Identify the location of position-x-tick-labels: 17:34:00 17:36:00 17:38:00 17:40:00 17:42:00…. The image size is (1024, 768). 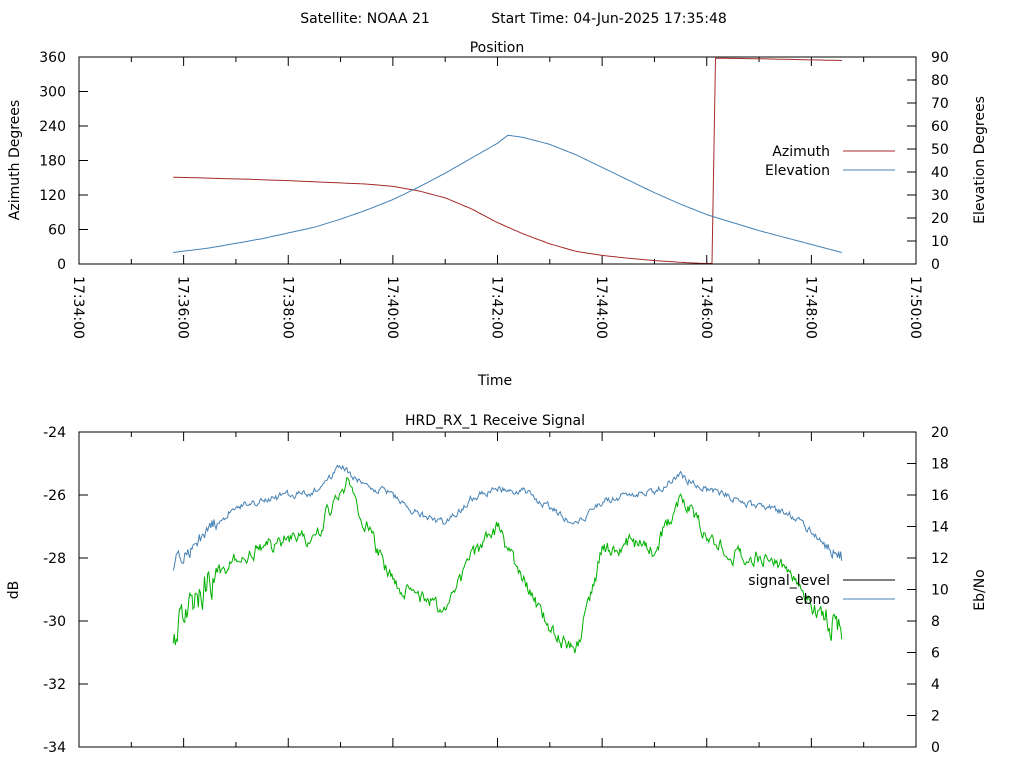
(496, 307).